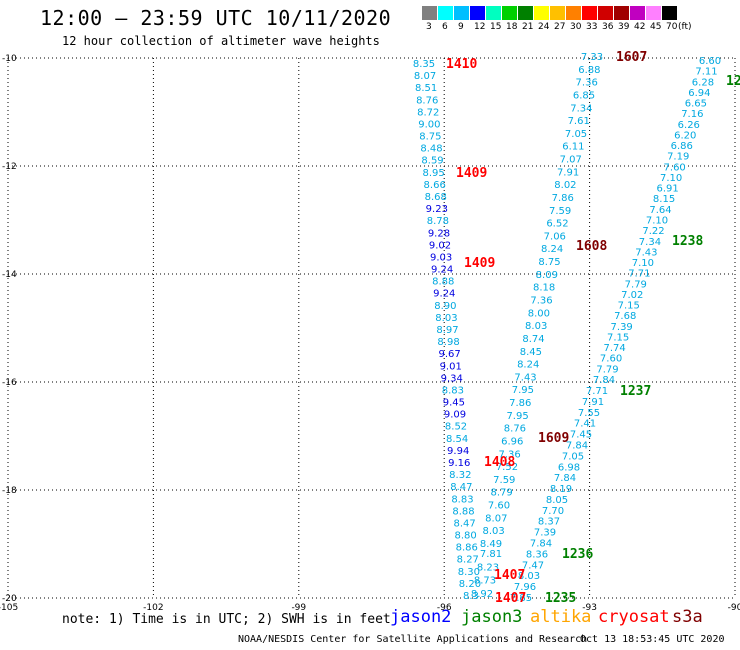  I want to click on wave-height-value: 7.79, so click(636, 284).